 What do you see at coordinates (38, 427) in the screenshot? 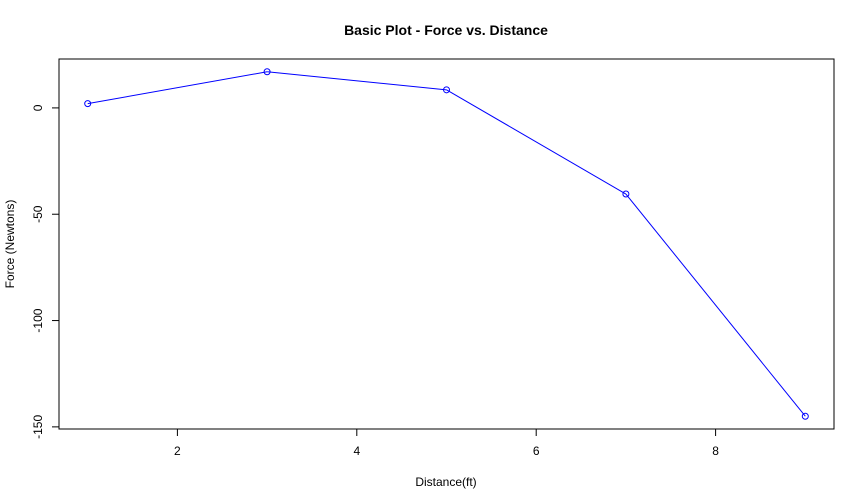
I see `y-tick-label-3: -150` at bounding box center [38, 427].